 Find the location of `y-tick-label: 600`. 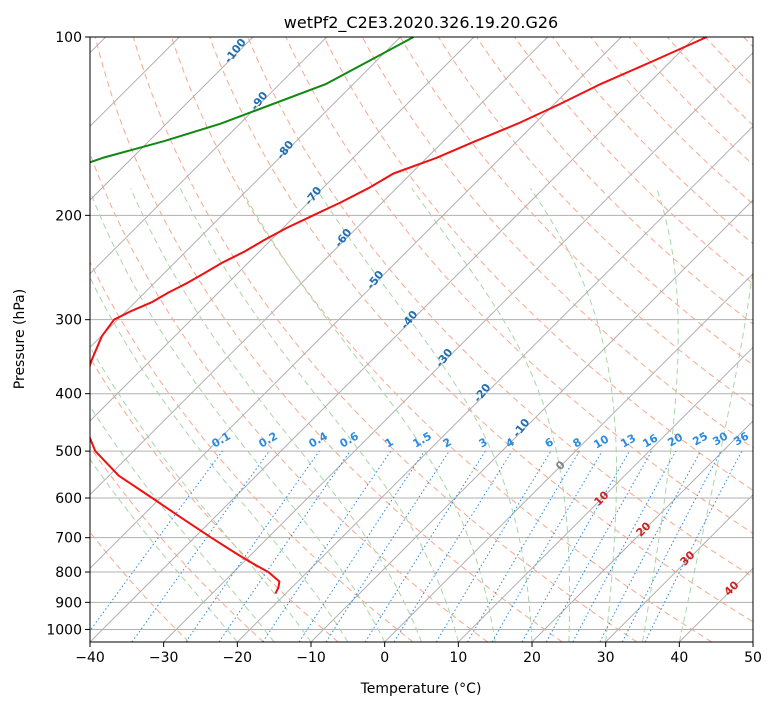

y-tick-label: 600 is located at coordinates (68, 499).